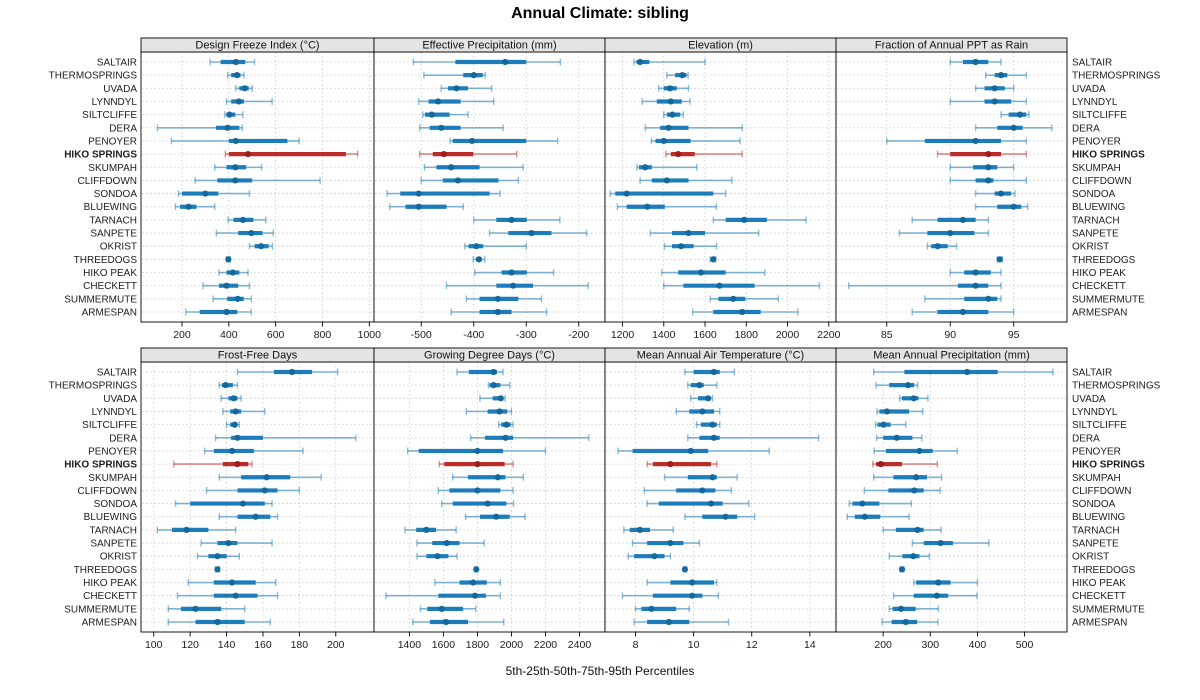  I want to click on strip-title: Frost-Free Days, so click(258, 356).